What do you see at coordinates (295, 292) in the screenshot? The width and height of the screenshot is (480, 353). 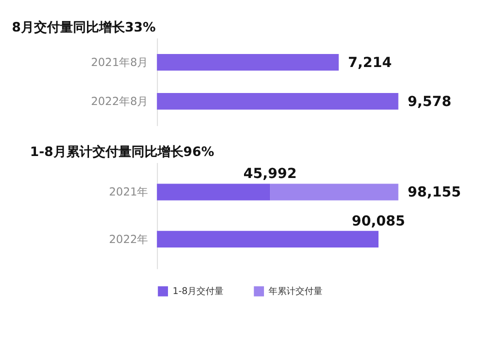 I see `legend-label: 年累计交付量` at bounding box center [295, 292].